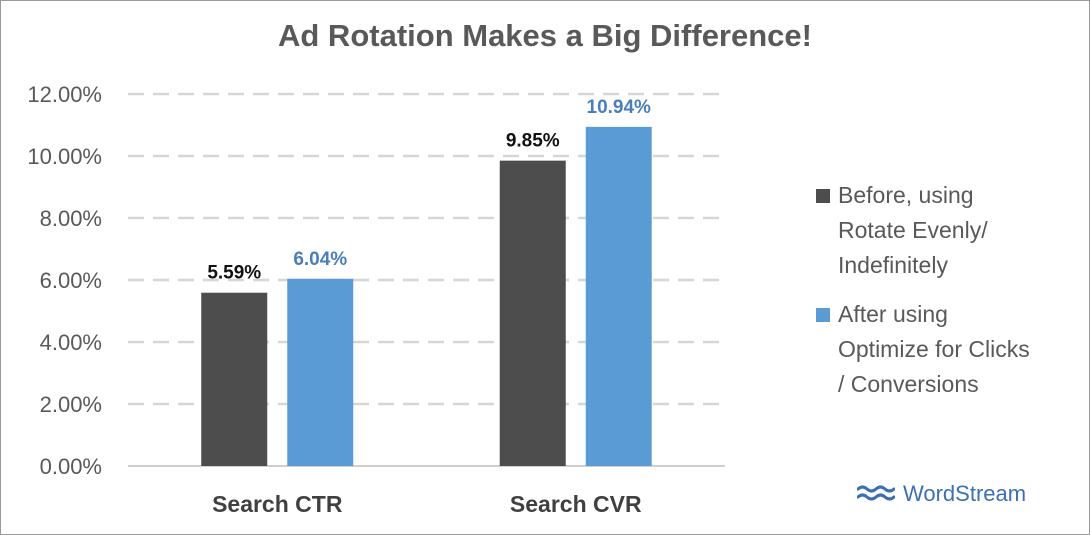  What do you see at coordinates (320, 259) in the screenshot?
I see `data-label: 6.04%` at bounding box center [320, 259].